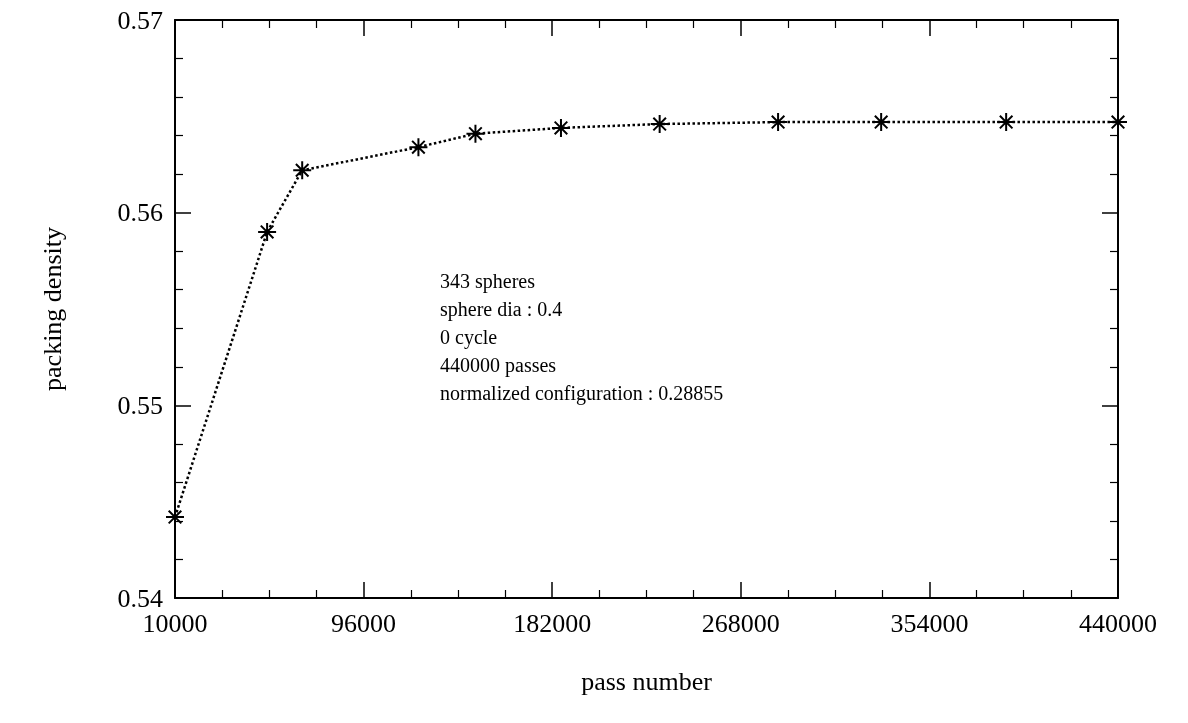 This screenshot has width=1188, height=723. I want to click on x-tick-label: 182000, so click(552, 623).